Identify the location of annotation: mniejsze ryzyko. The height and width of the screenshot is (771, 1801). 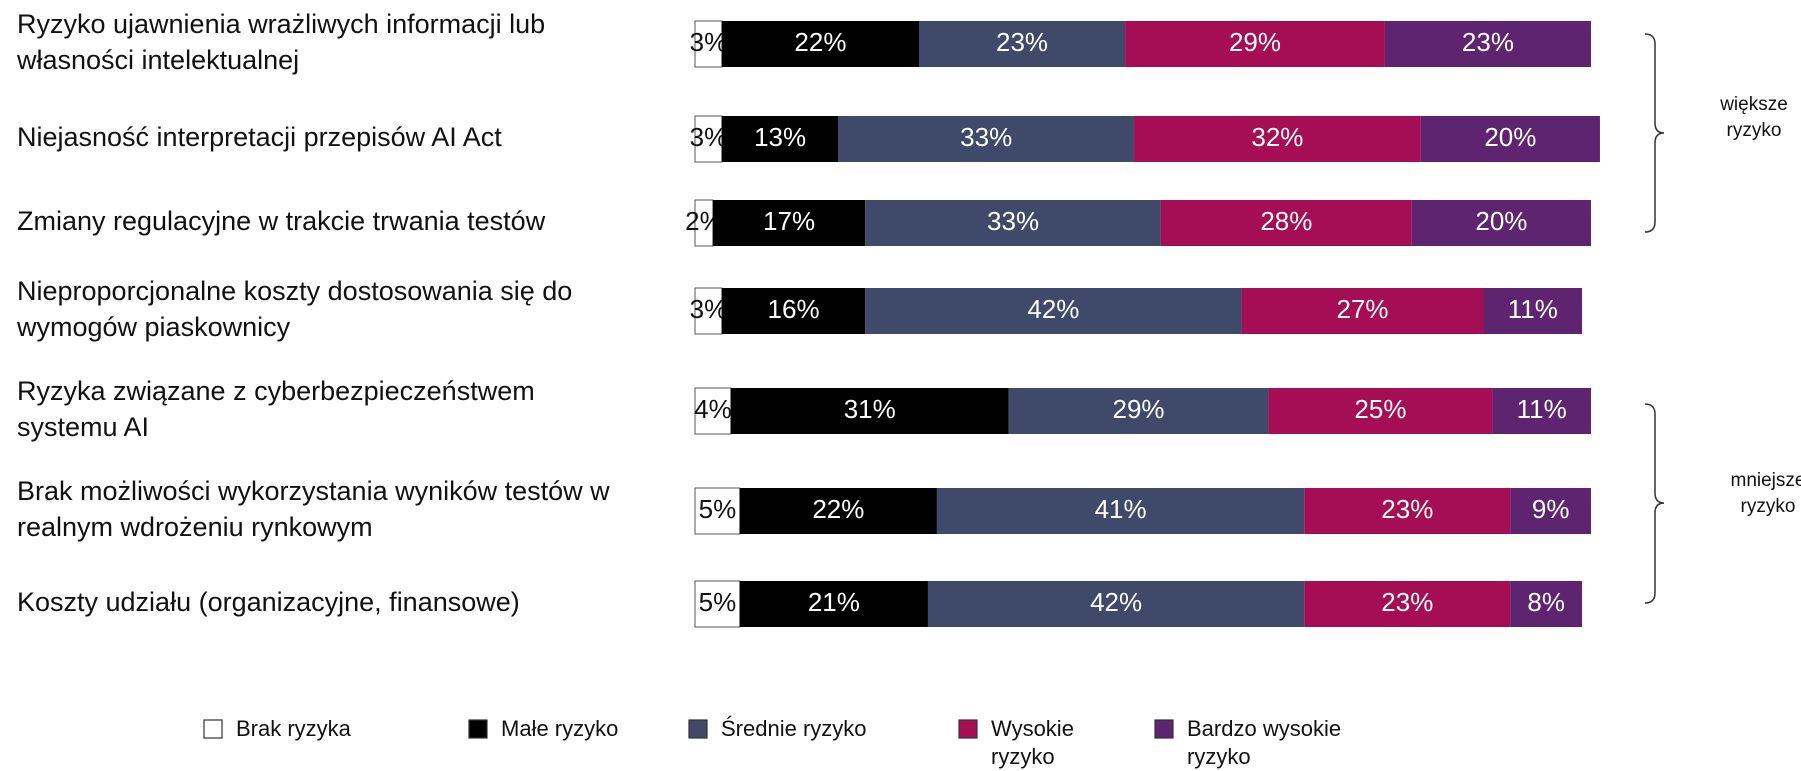
(1766, 493).